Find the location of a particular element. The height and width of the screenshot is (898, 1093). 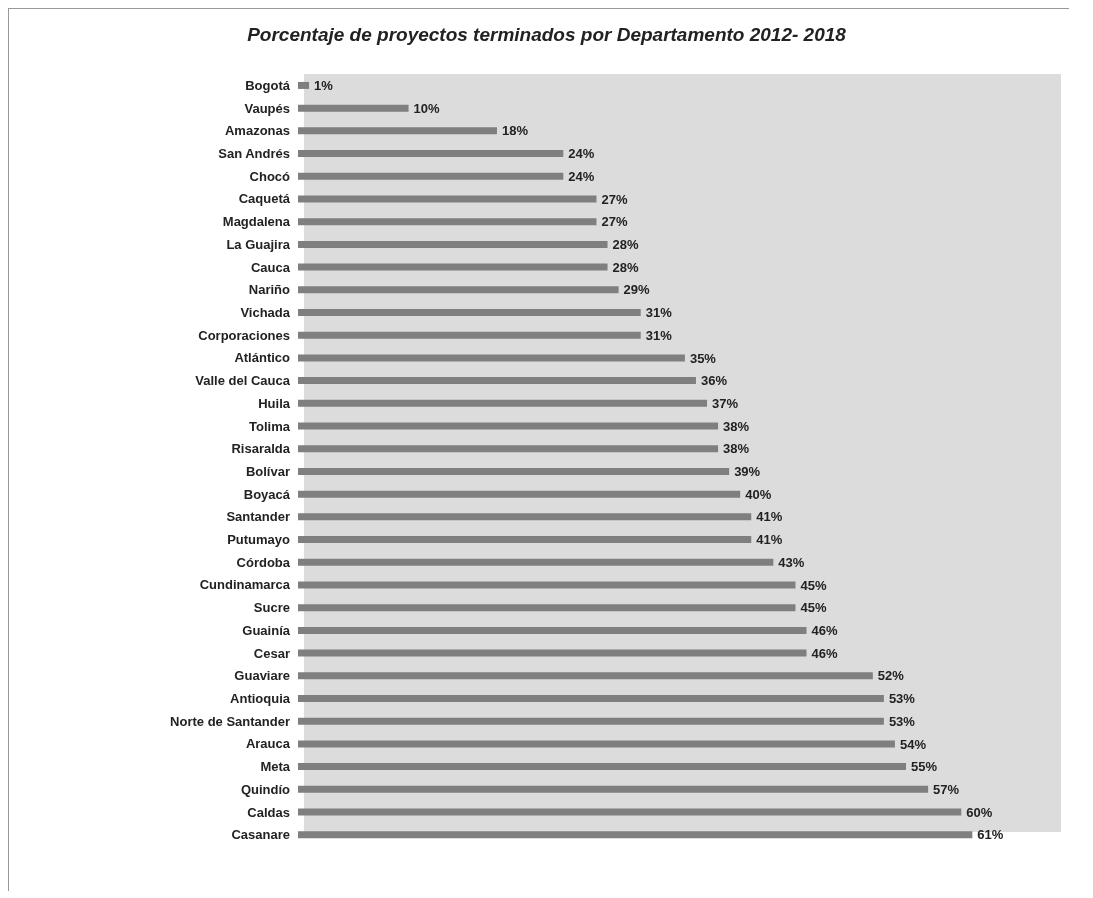

y-tick-label: Caquetá is located at coordinates (264, 199).